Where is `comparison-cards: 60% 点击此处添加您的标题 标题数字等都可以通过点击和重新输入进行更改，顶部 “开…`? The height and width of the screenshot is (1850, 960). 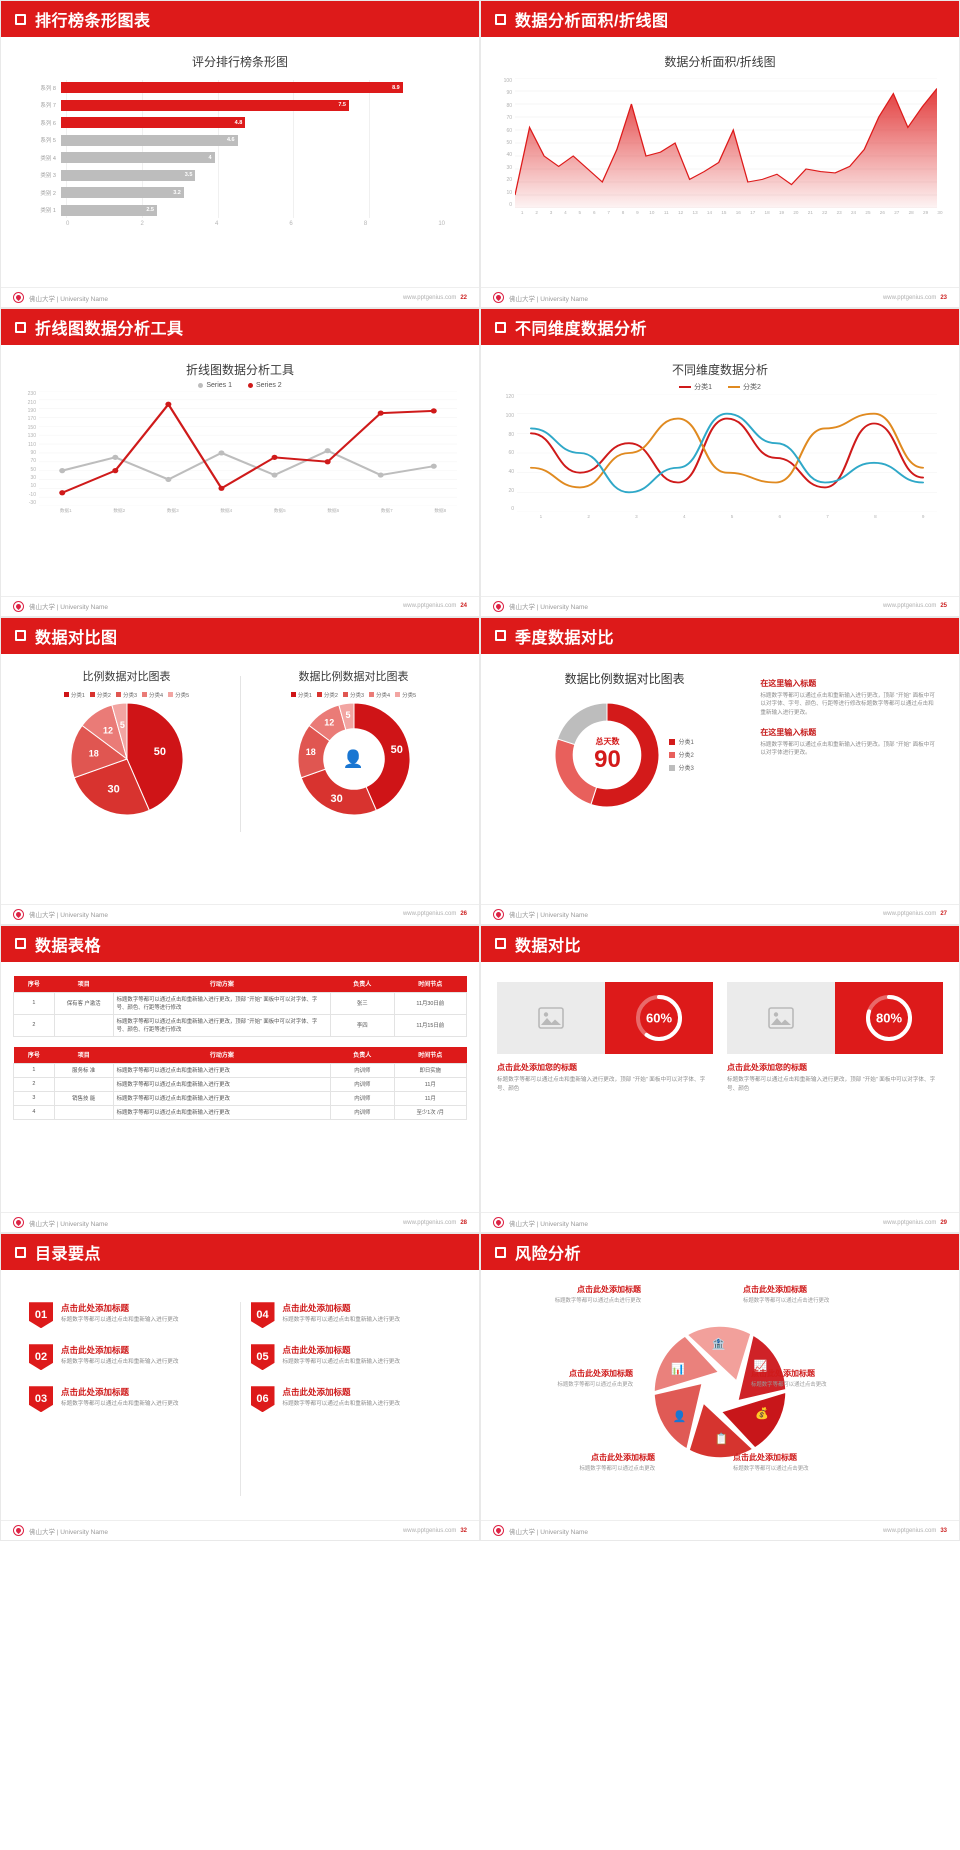 comparison-cards: 60% 点击此处添加您的标题 标题数字等都可以通过点击和重新输入进行更改，顶部 “开… is located at coordinates (720, 1031).